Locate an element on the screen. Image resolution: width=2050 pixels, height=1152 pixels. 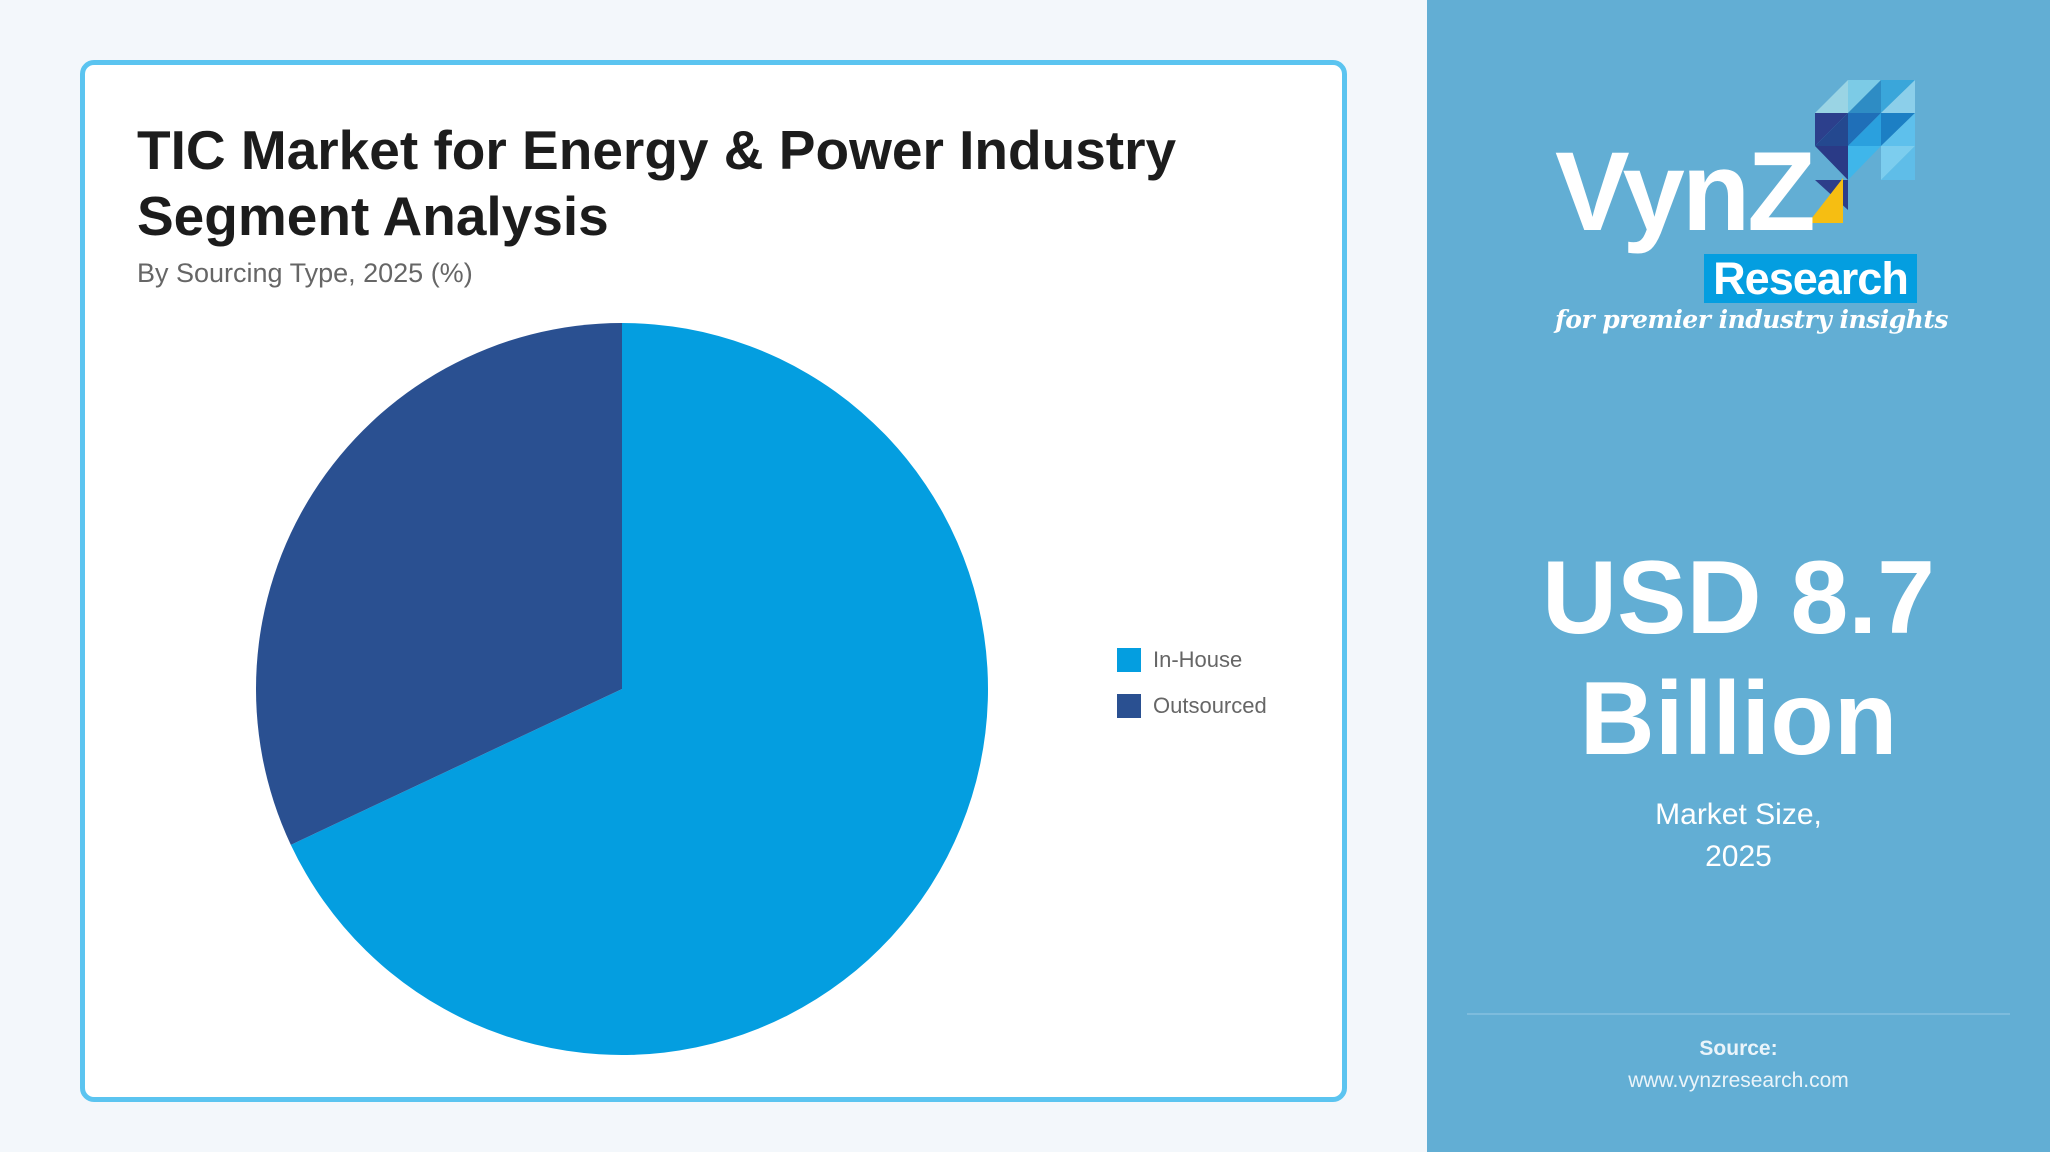
legend-swatch-in-house is located at coordinates (1129, 659).